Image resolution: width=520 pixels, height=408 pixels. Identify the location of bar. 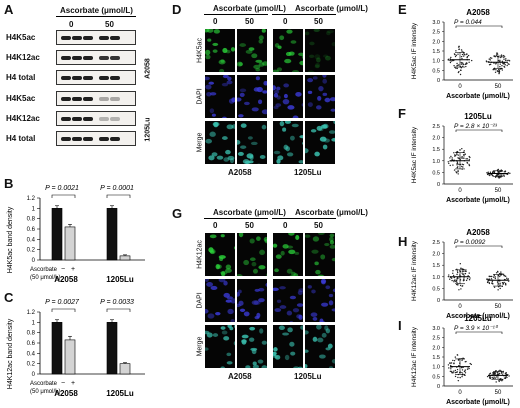
(70, 357).